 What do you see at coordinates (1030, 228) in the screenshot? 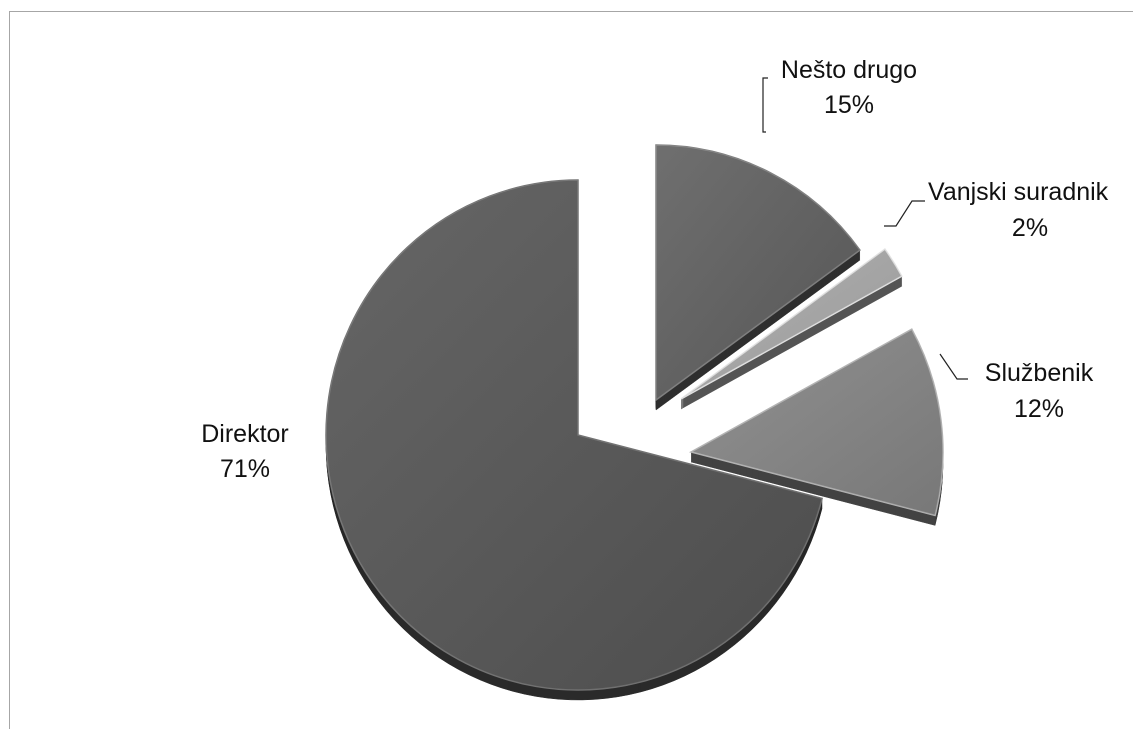
I see `label-vanjski-suradnik-pct: 2%` at bounding box center [1030, 228].